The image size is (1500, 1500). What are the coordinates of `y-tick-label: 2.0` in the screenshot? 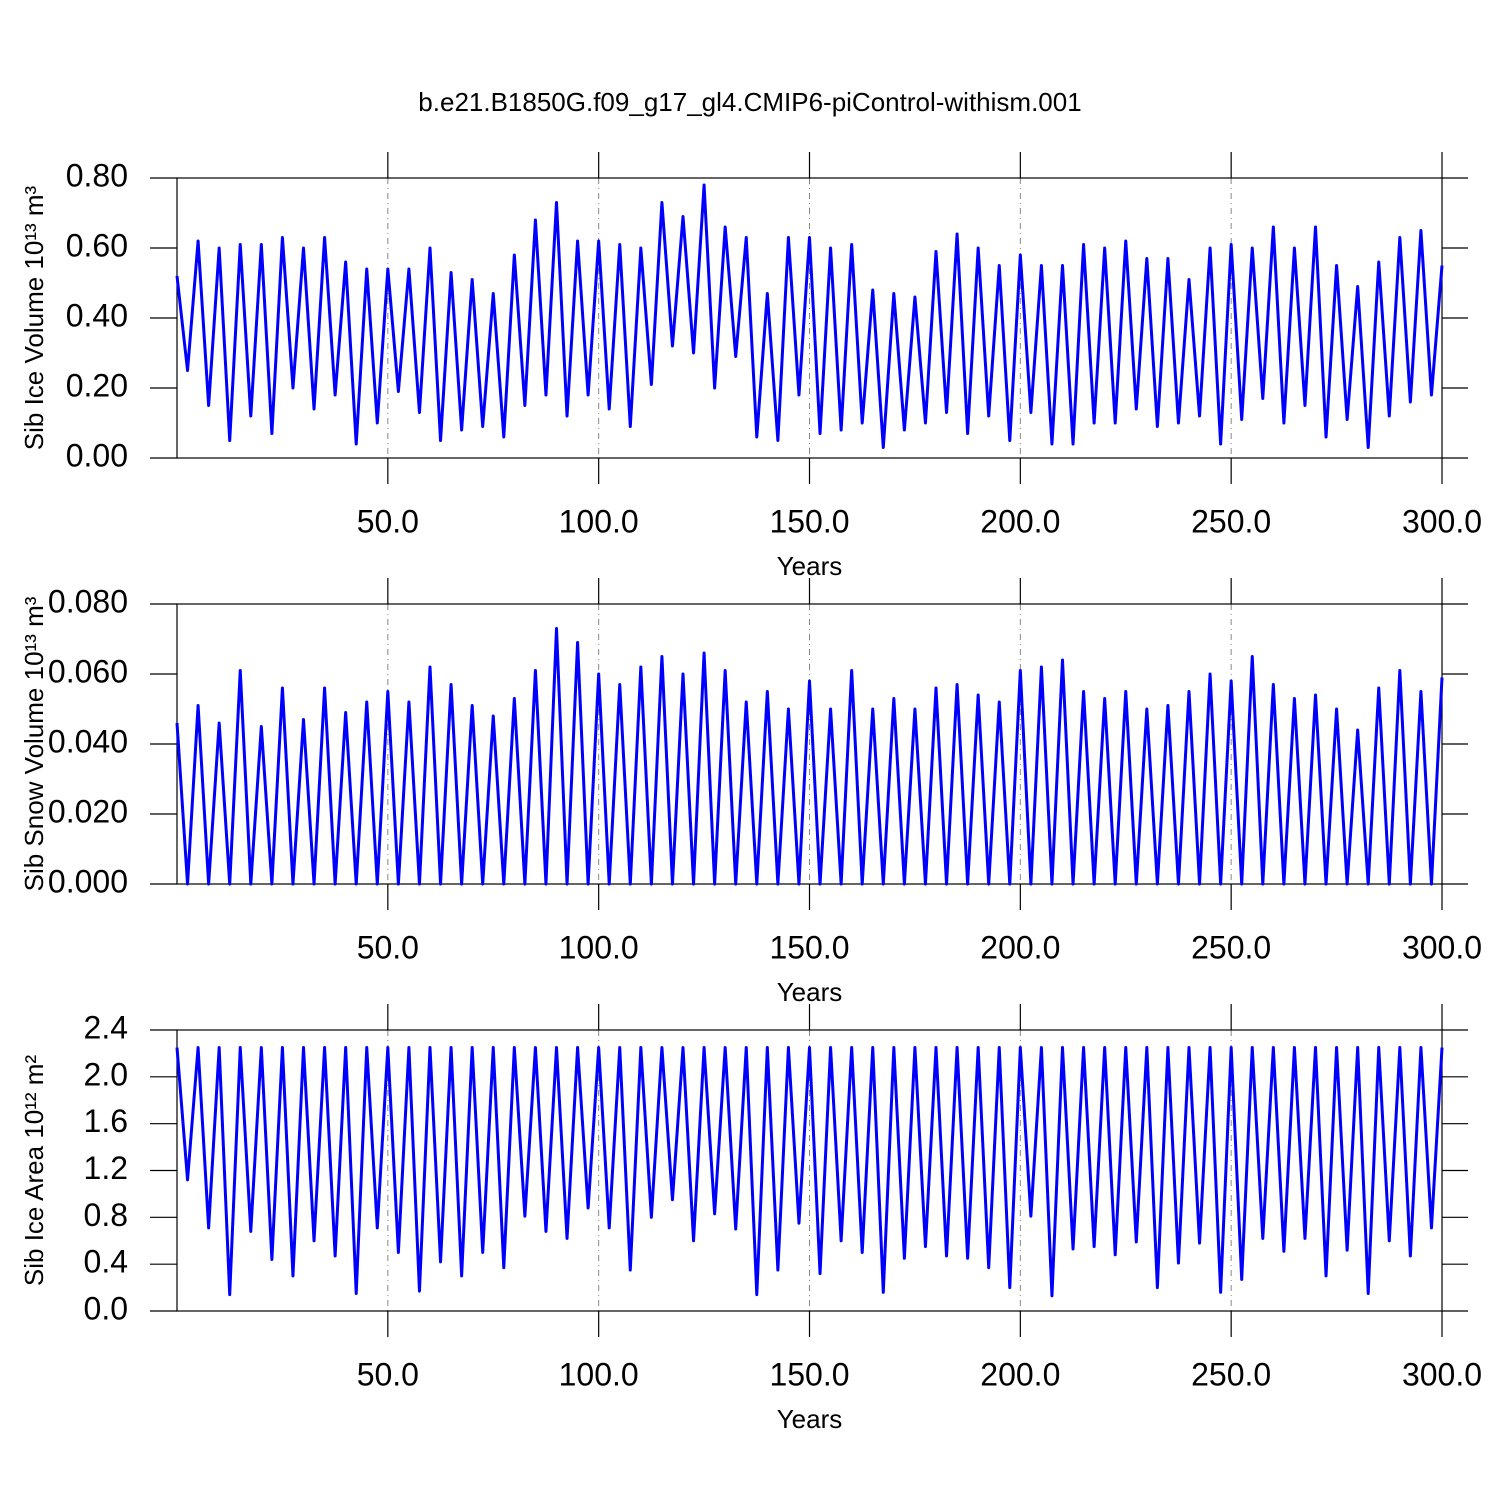 It's located at (106, 1074).